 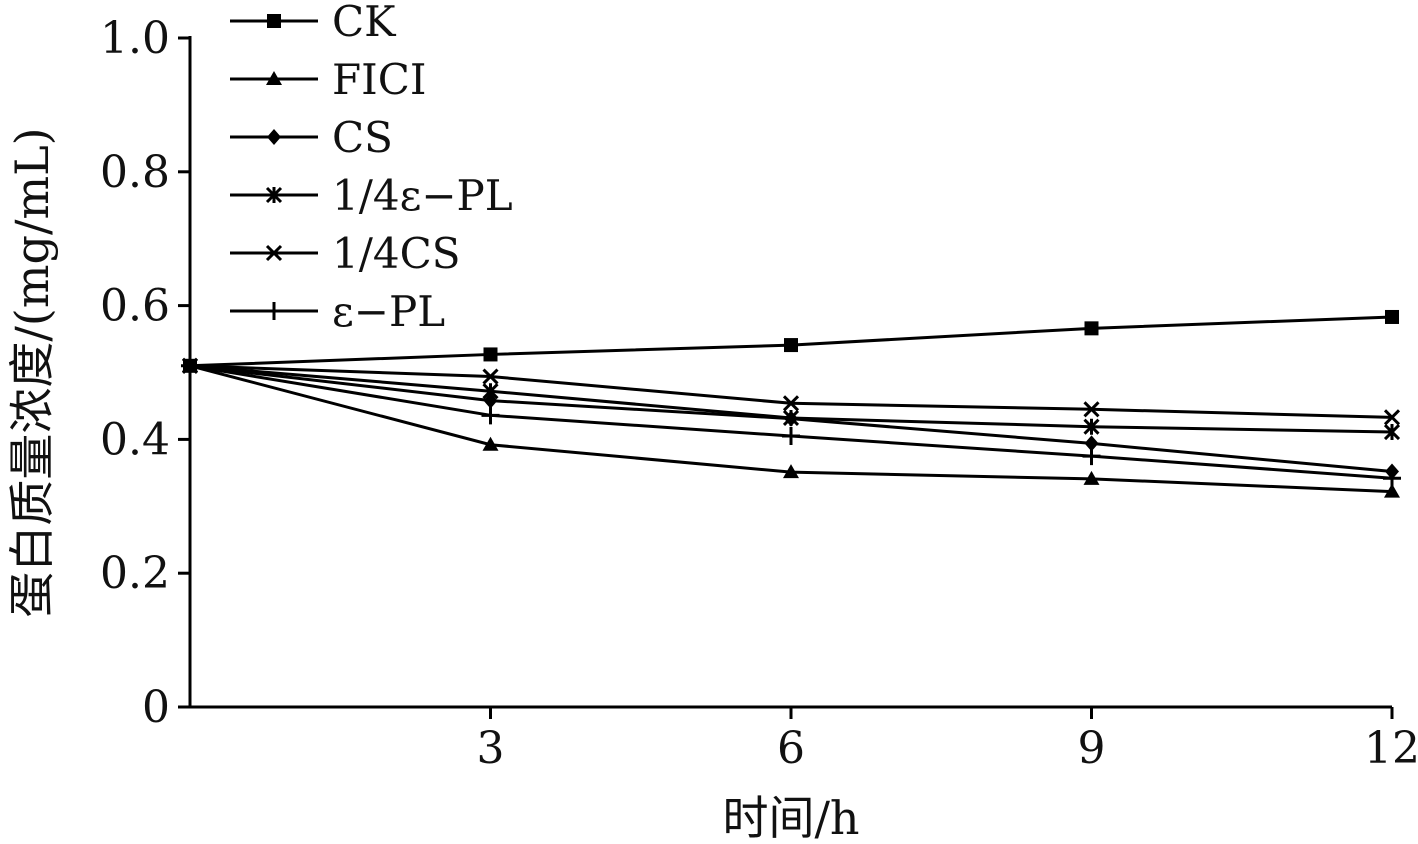 What do you see at coordinates (156, 707) in the screenshot?
I see `y-tick-label: 0` at bounding box center [156, 707].